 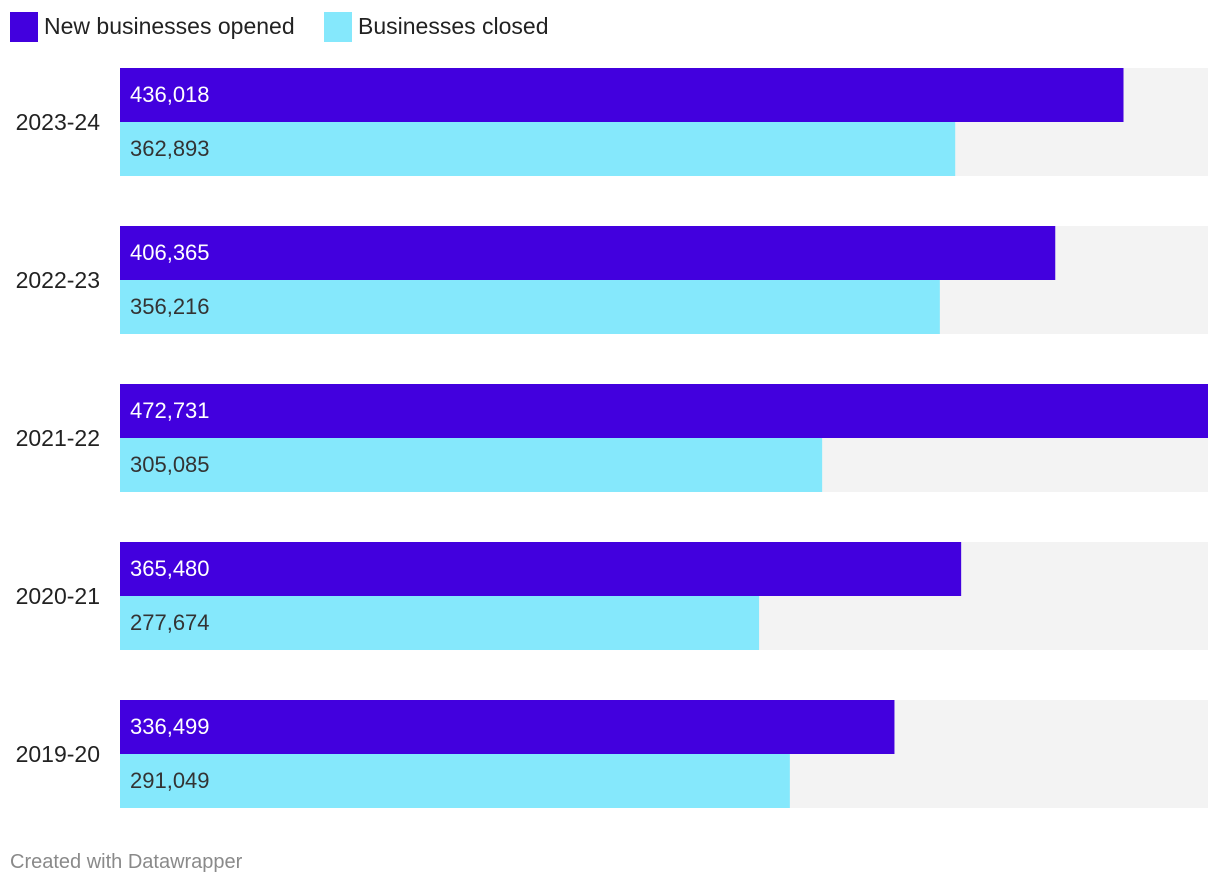 What do you see at coordinates (170, 148) in the screenshot?
I see `value-label: 362,893` at bounding box center [170, 148].